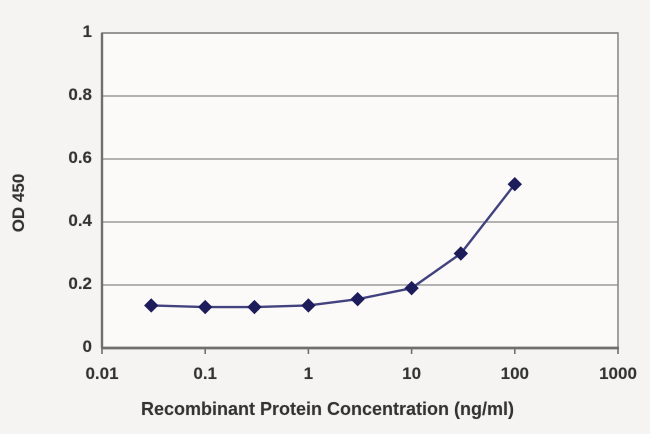 The width and height of the screenshot is (650, 434). I want to click on x-tick-label: 1, so click(308, 373).